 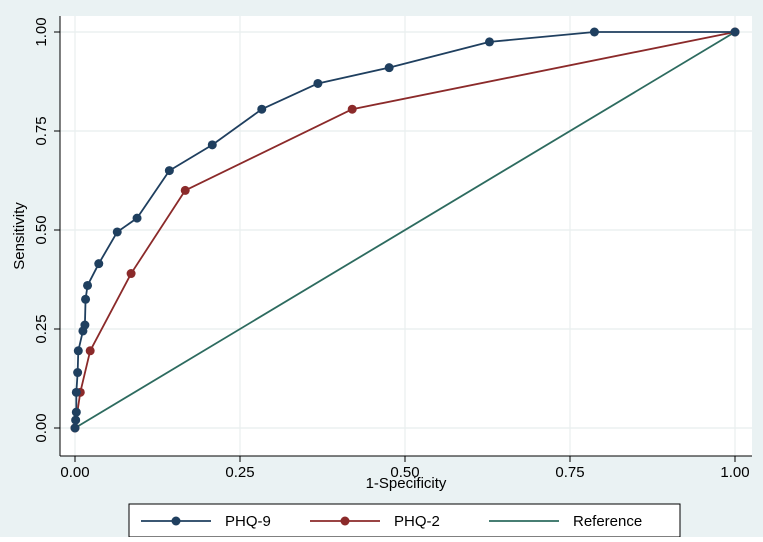 I want to click on legend-label-phq-9: PHQ-9, so click(x=248, y=521).